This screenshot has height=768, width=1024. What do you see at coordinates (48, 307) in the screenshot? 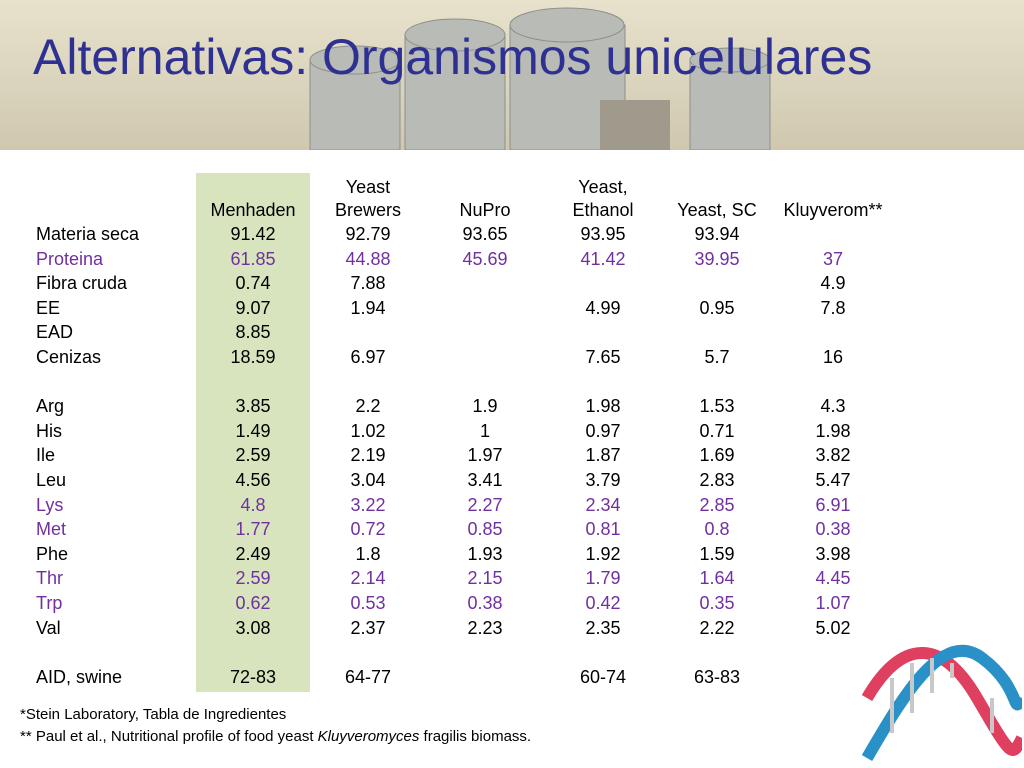
I see `row-label: EE` at bounding box center [48, 307].